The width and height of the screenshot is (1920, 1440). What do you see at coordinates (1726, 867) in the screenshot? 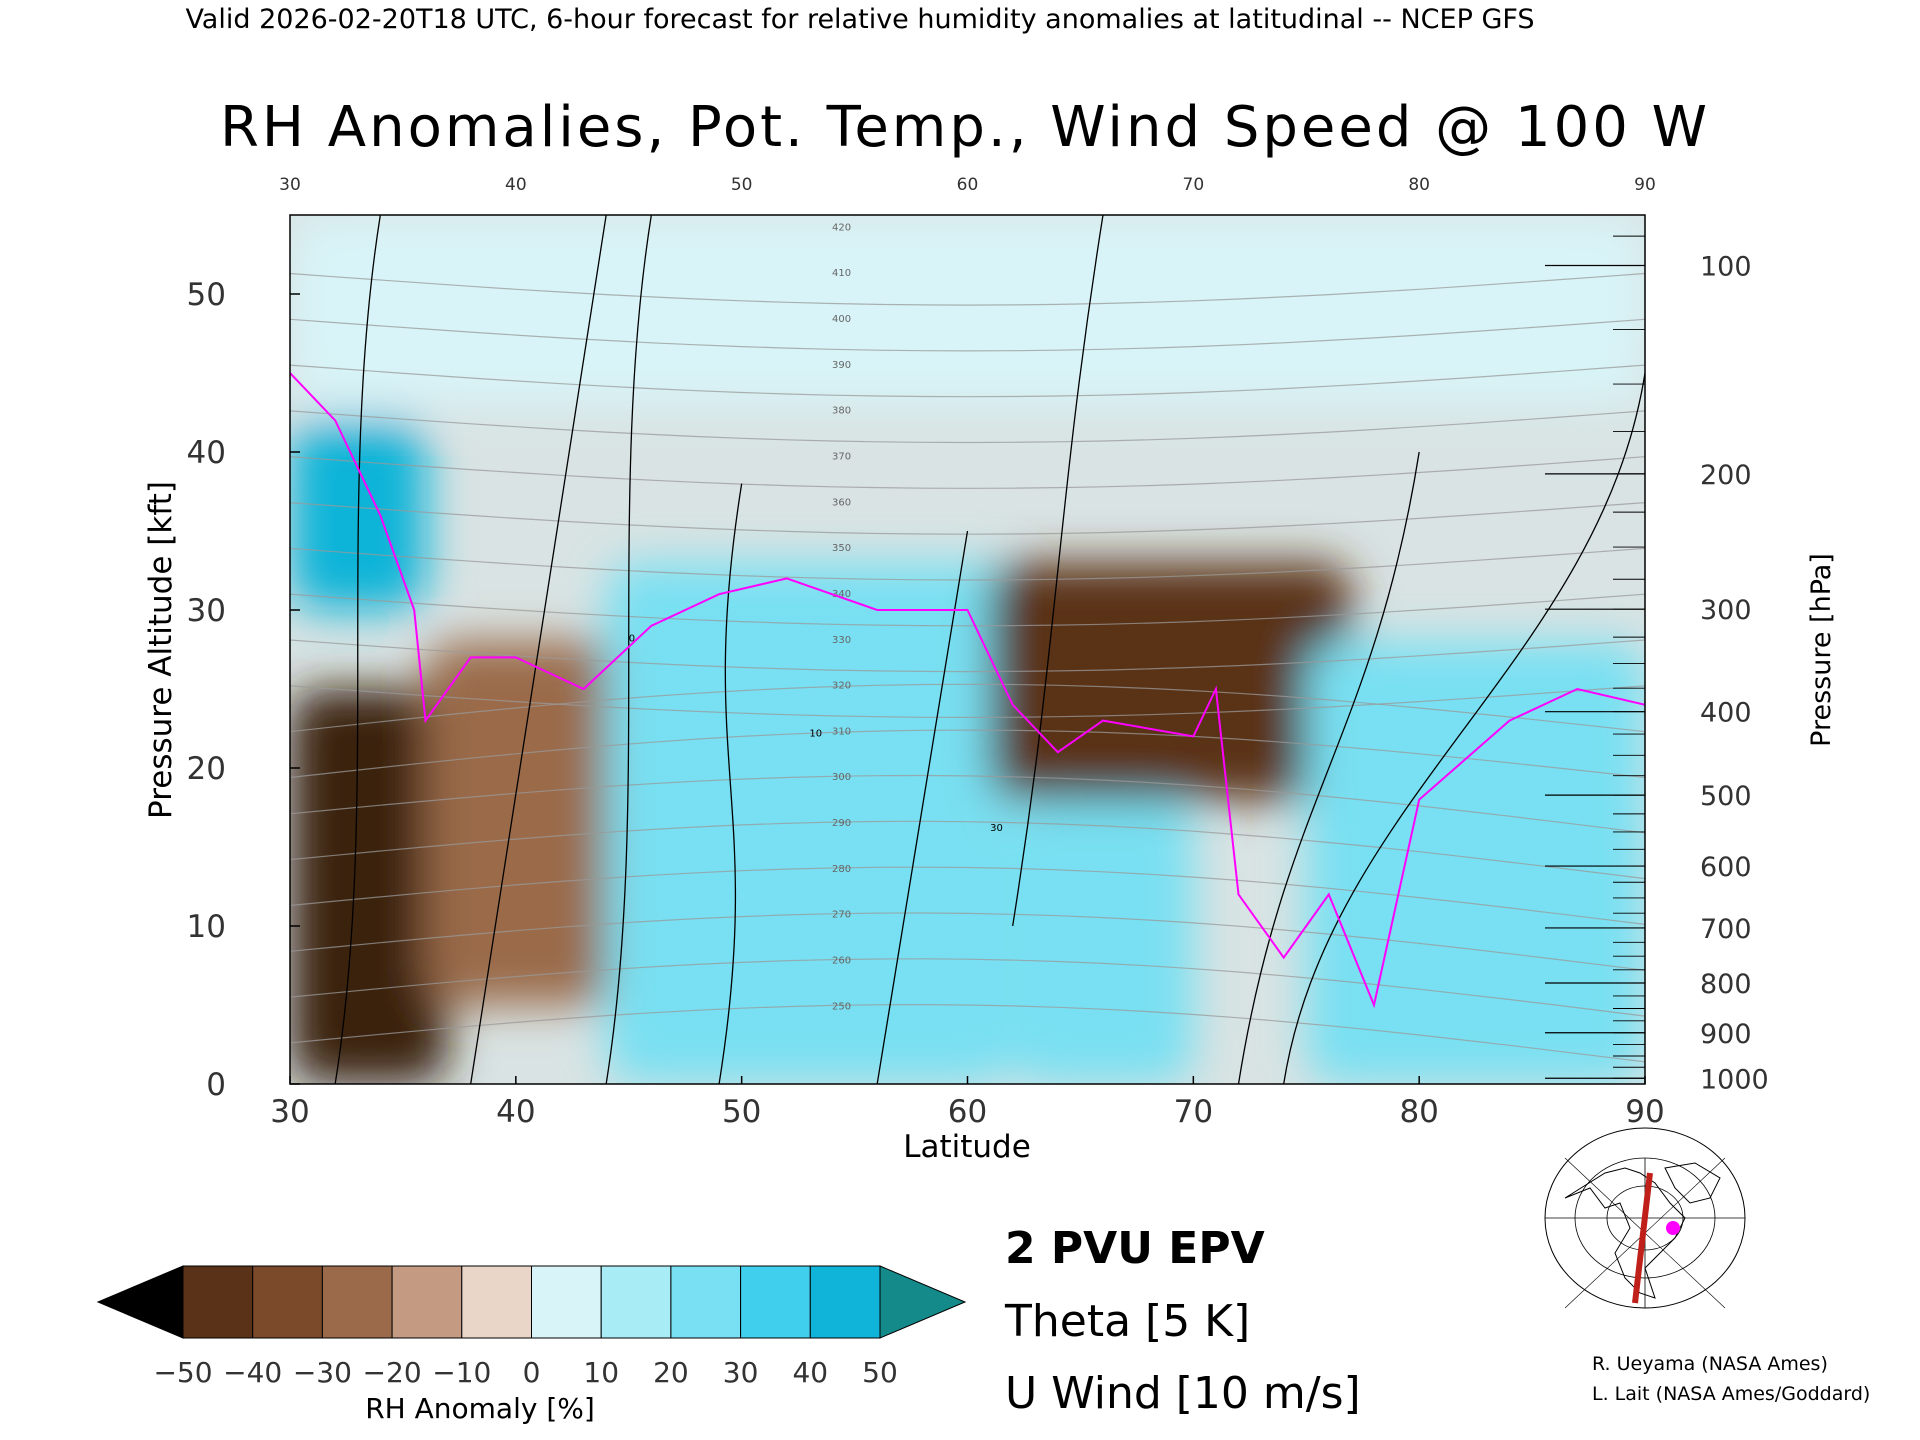
I see `pressure-tick-label: 600` at bounding box center [1726, 867].